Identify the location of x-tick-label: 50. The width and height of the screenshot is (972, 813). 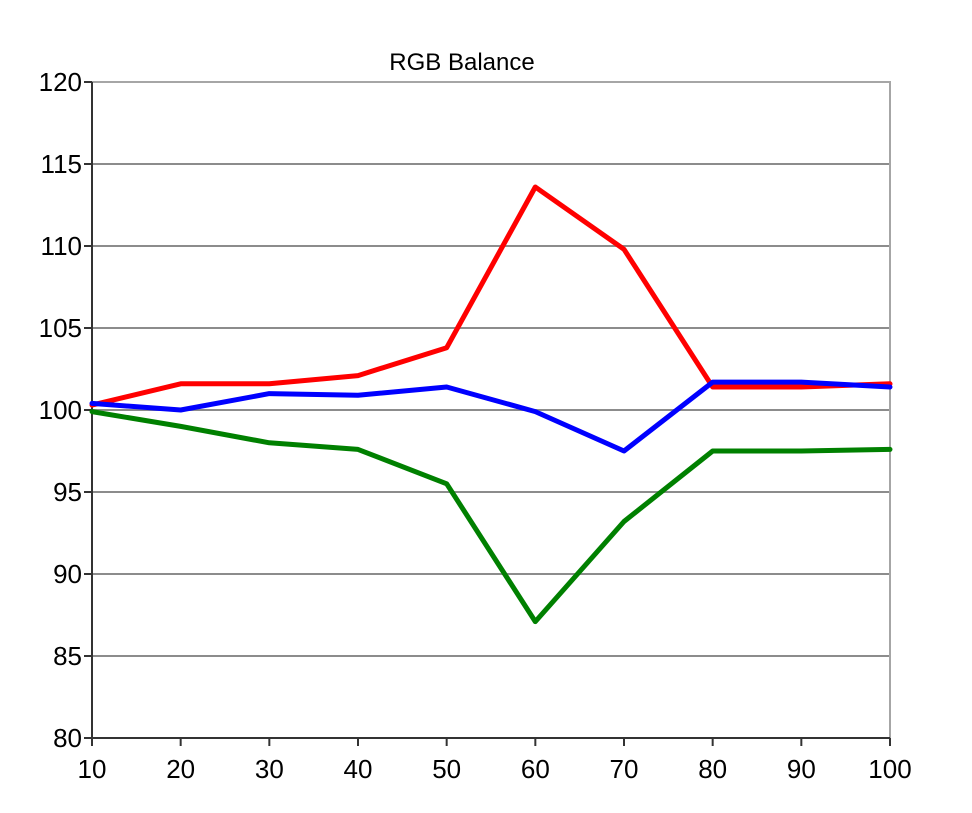
(446, 769).